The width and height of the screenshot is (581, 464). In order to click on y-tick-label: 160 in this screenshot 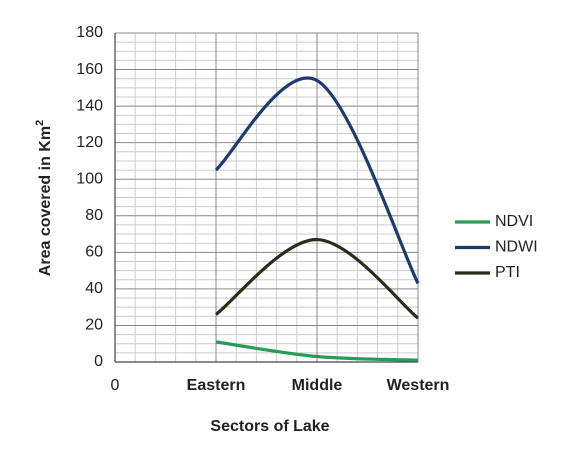, I will do `click(89, 69)`.